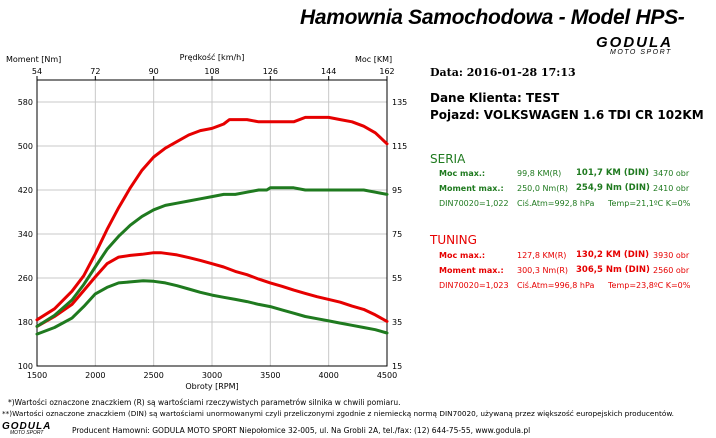  I want to click on x-top-tick-label: 108, so click(211, 71).